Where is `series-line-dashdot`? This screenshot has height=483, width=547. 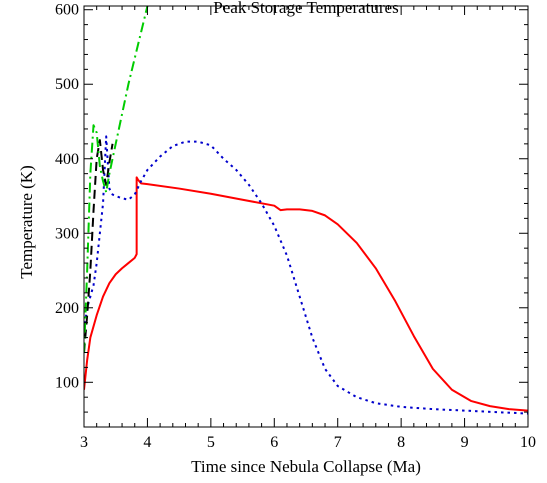
series-line-dashdot is located at coordinates (116, 179).